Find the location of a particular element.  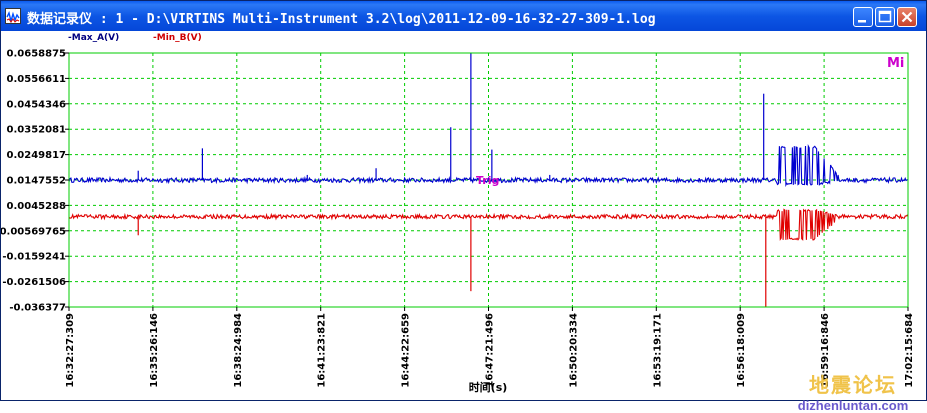

corner-label: Mi is located at coordinates (895, 63).